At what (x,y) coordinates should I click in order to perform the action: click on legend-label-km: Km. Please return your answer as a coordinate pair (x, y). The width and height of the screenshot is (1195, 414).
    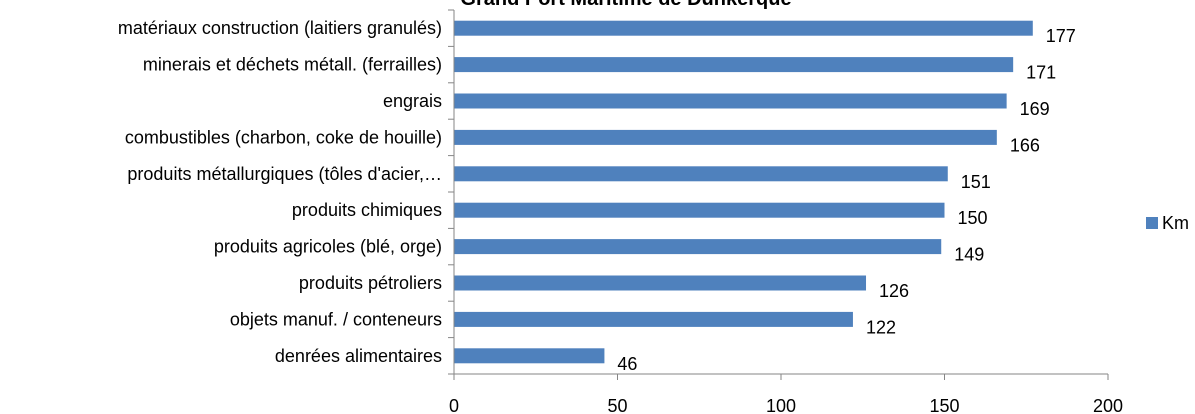
    Looking at the image, I should click on (1175, 223).